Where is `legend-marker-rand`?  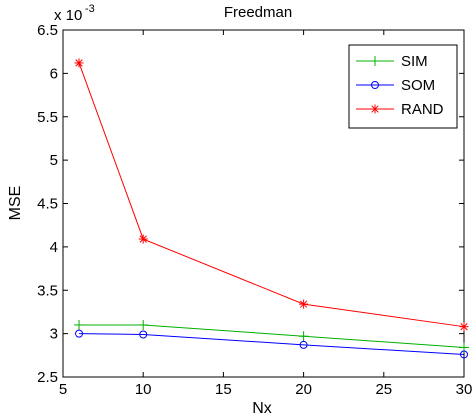
legend-marker-rand is located at coordinates (375, 109).